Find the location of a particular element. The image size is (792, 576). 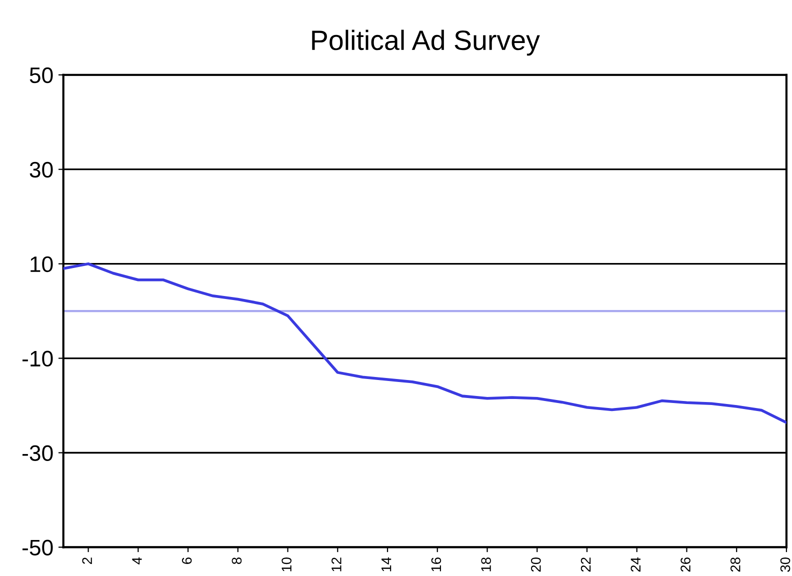

x-tick-label: 14 is located at coordinates (387, 564).